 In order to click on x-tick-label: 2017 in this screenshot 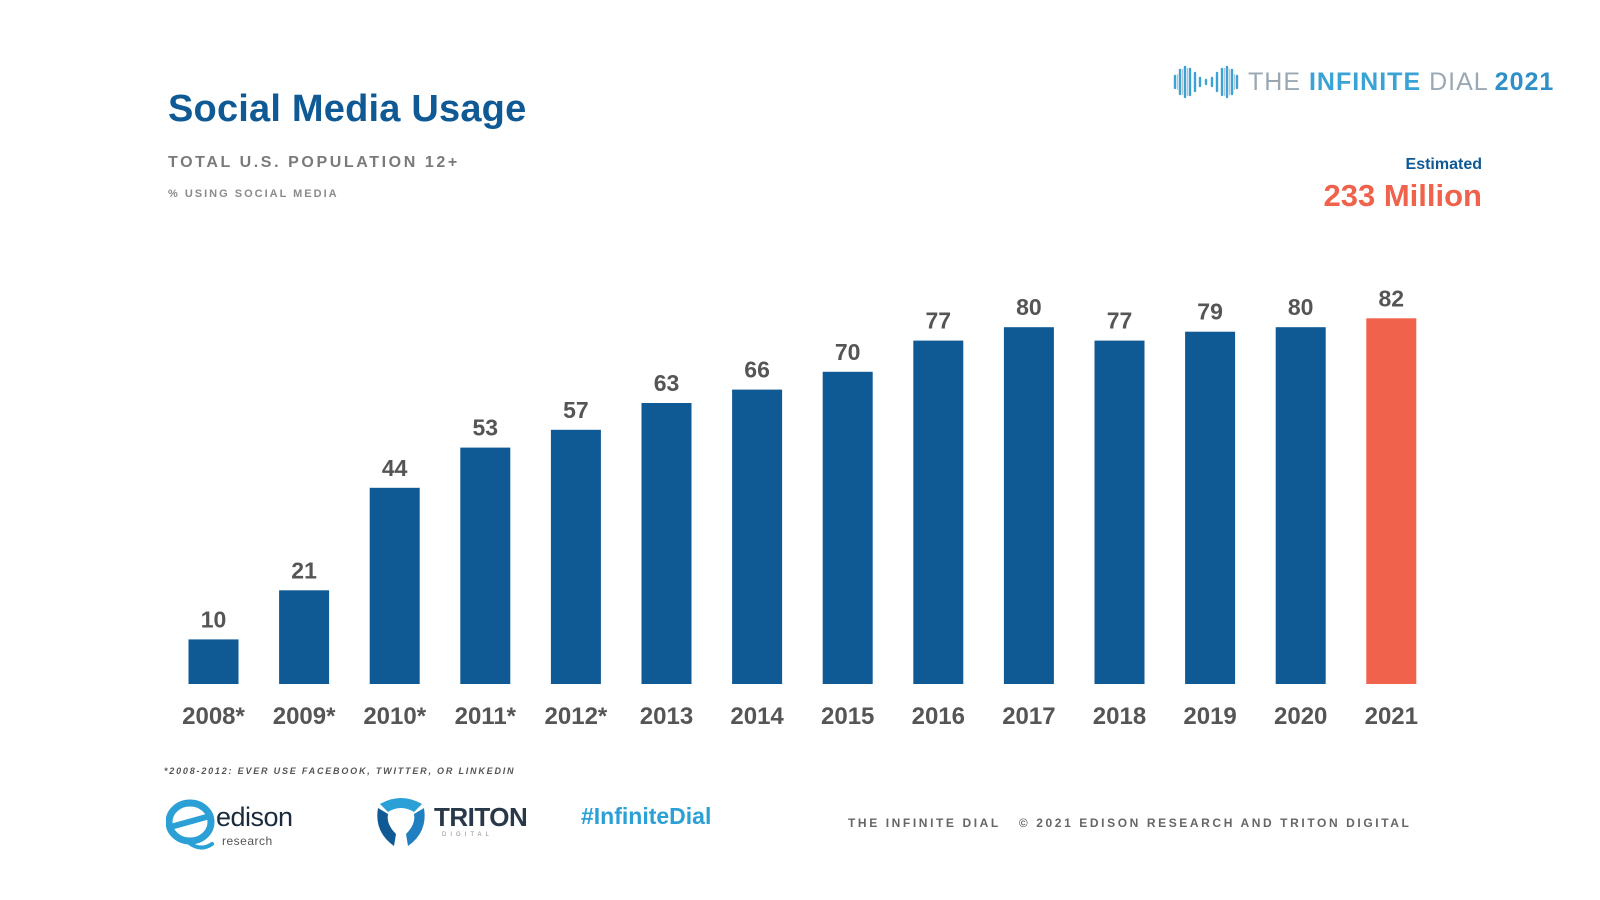, I will do `click(1028, 716)`.